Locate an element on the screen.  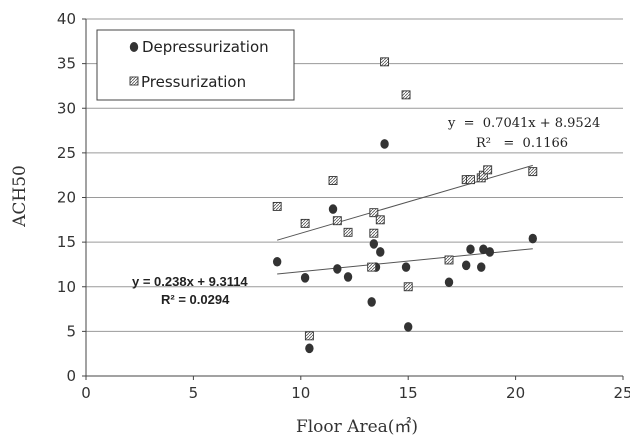
legend-box is located at coordinates (195, 65).